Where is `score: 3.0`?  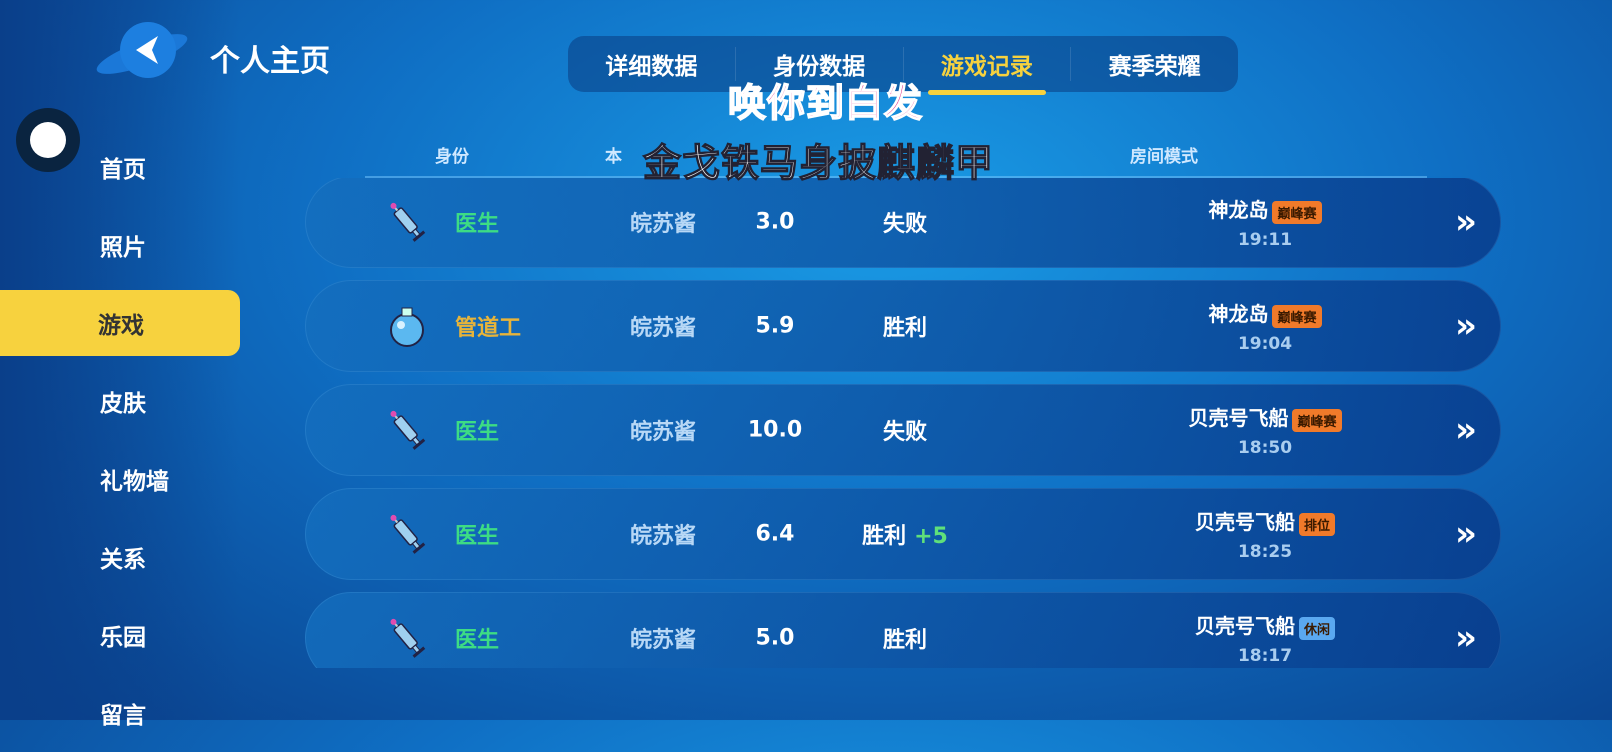 score: 3.0 is located at coordinates (775, 222).